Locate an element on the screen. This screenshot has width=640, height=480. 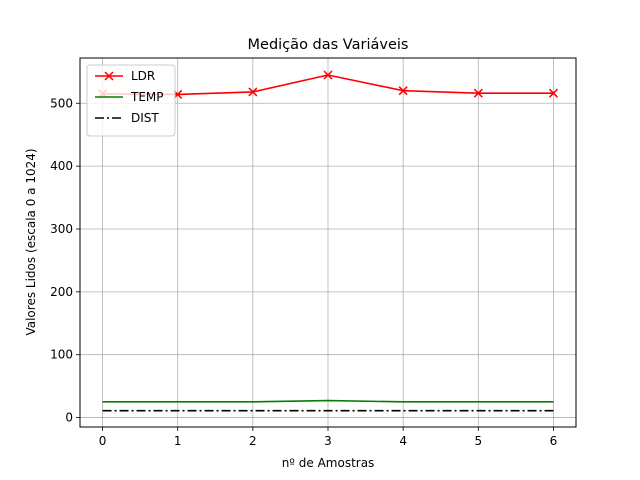
x-tick-label: 3 is located at coordinates (328, 441).